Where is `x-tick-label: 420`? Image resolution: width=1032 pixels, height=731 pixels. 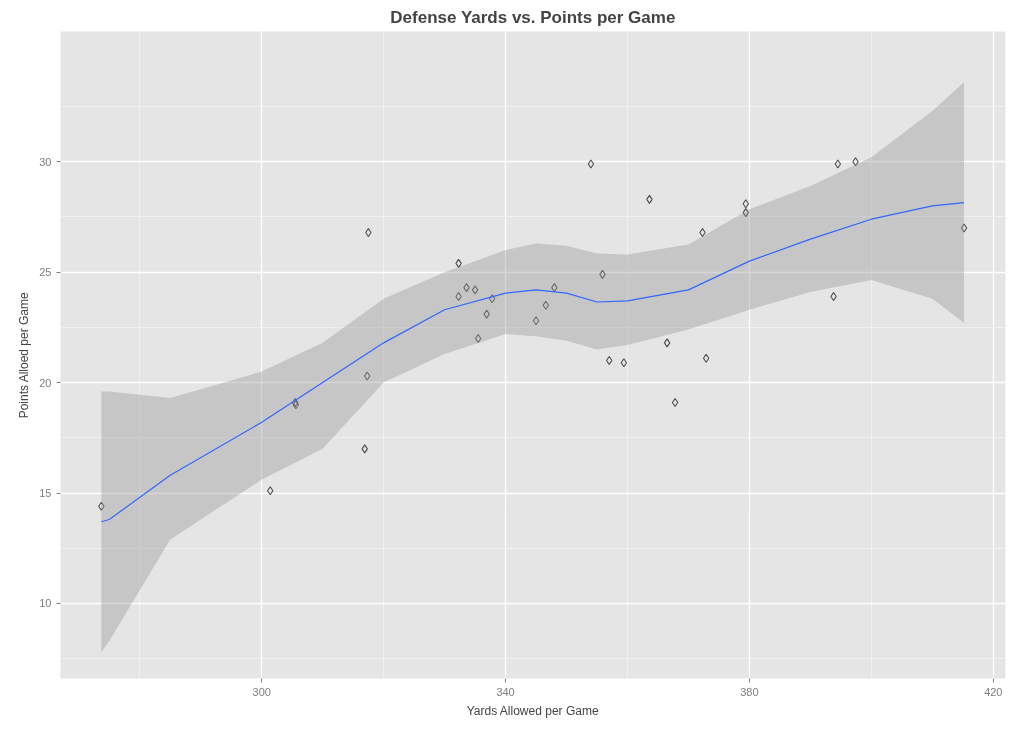 x-tick-label: 420 is located at coordinates (993, 691).